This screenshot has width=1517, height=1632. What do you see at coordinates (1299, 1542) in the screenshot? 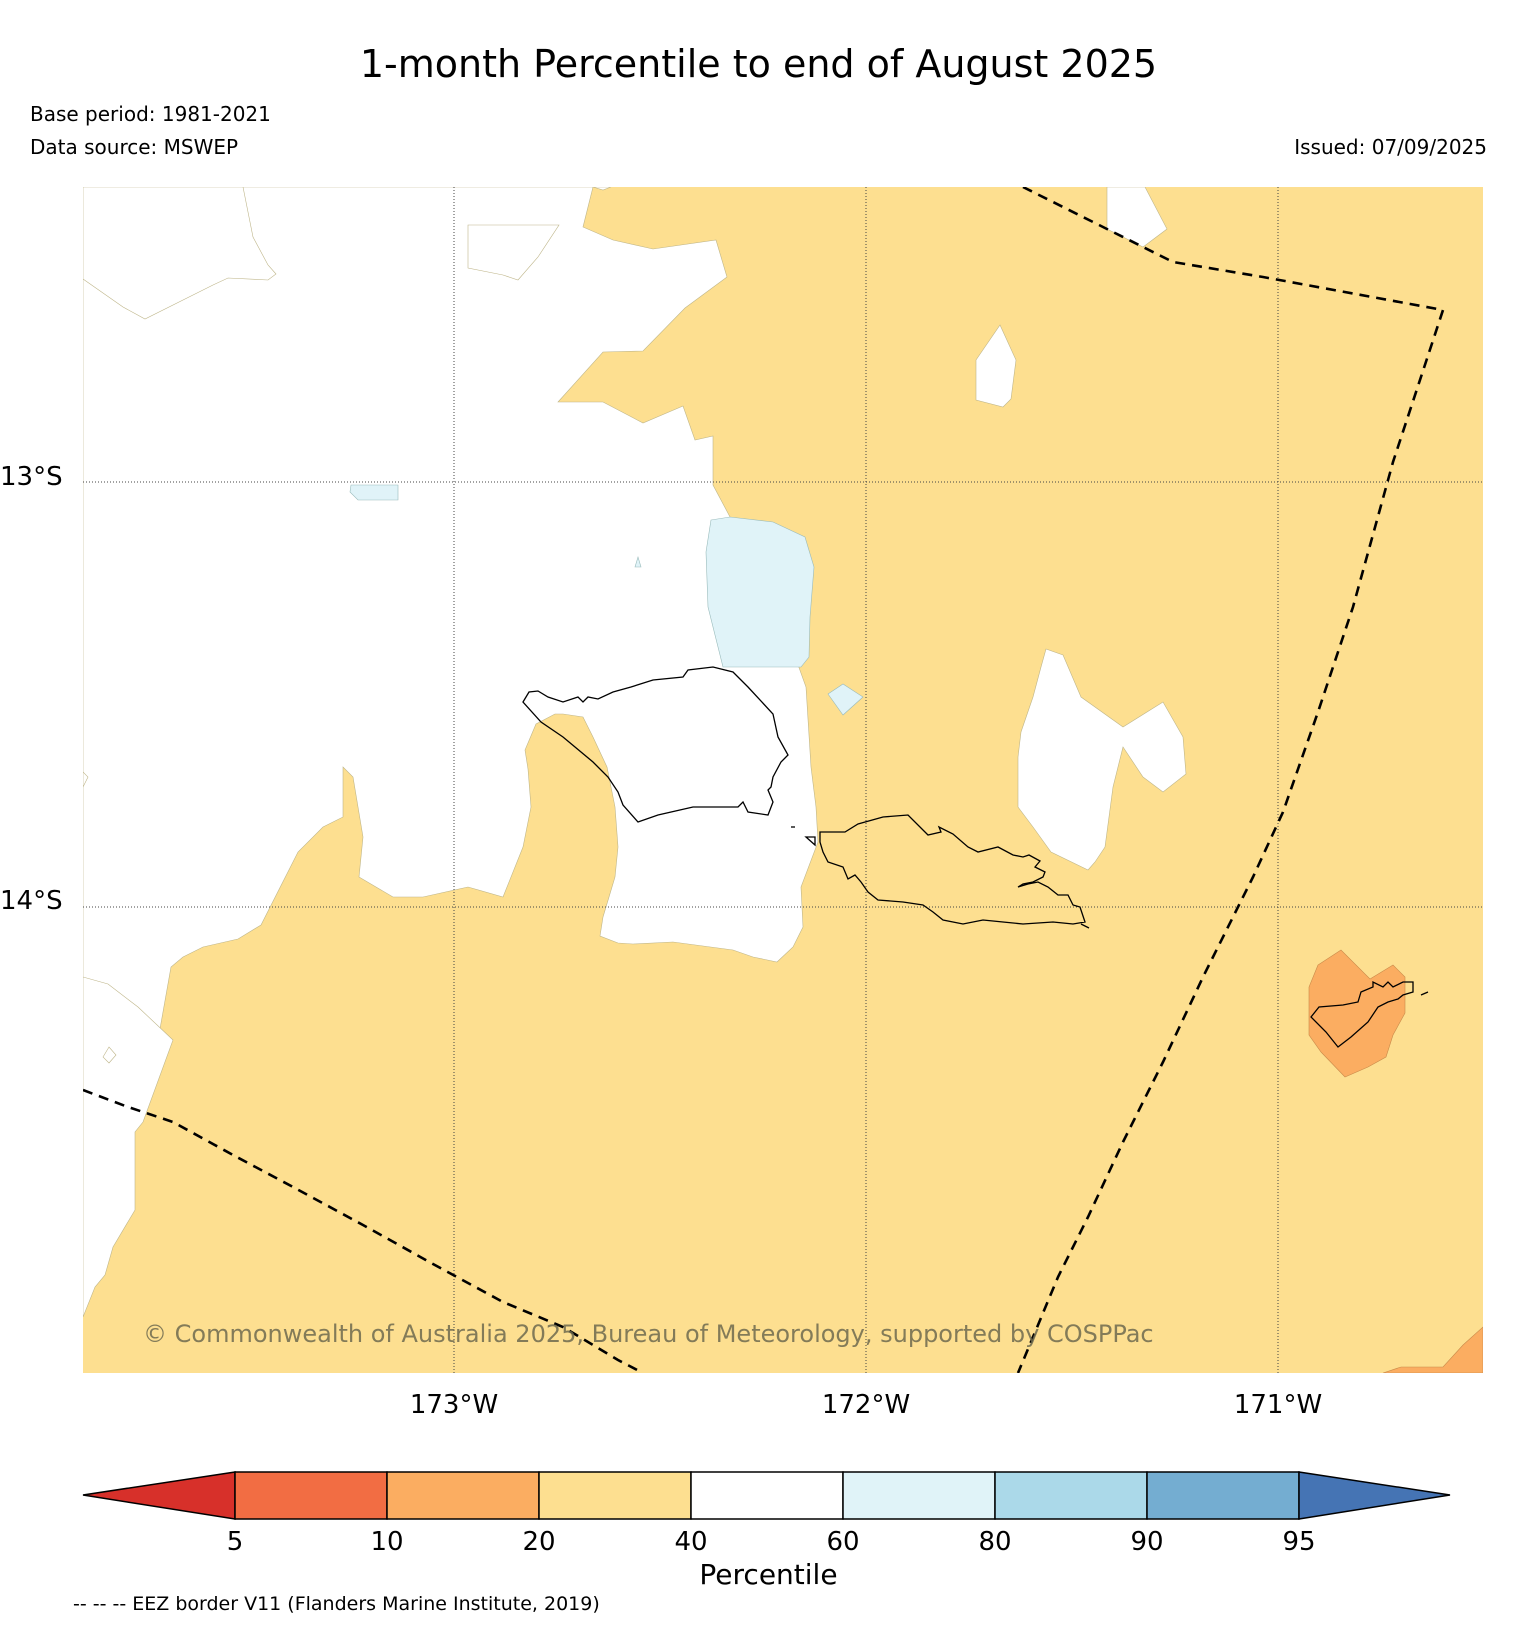
I see `colorbar-tick-95: 95` at bounding box center [1299, 1542].